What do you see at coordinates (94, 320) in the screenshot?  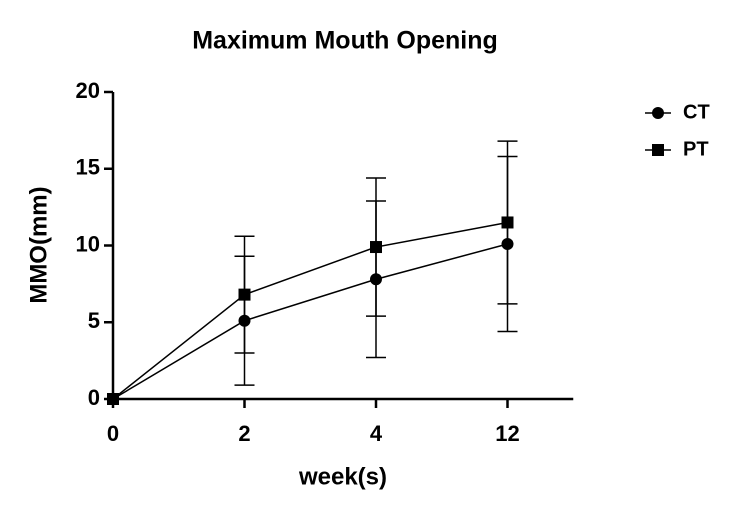 I see `y-tick-label: 5` at bounding box center [94, 320].